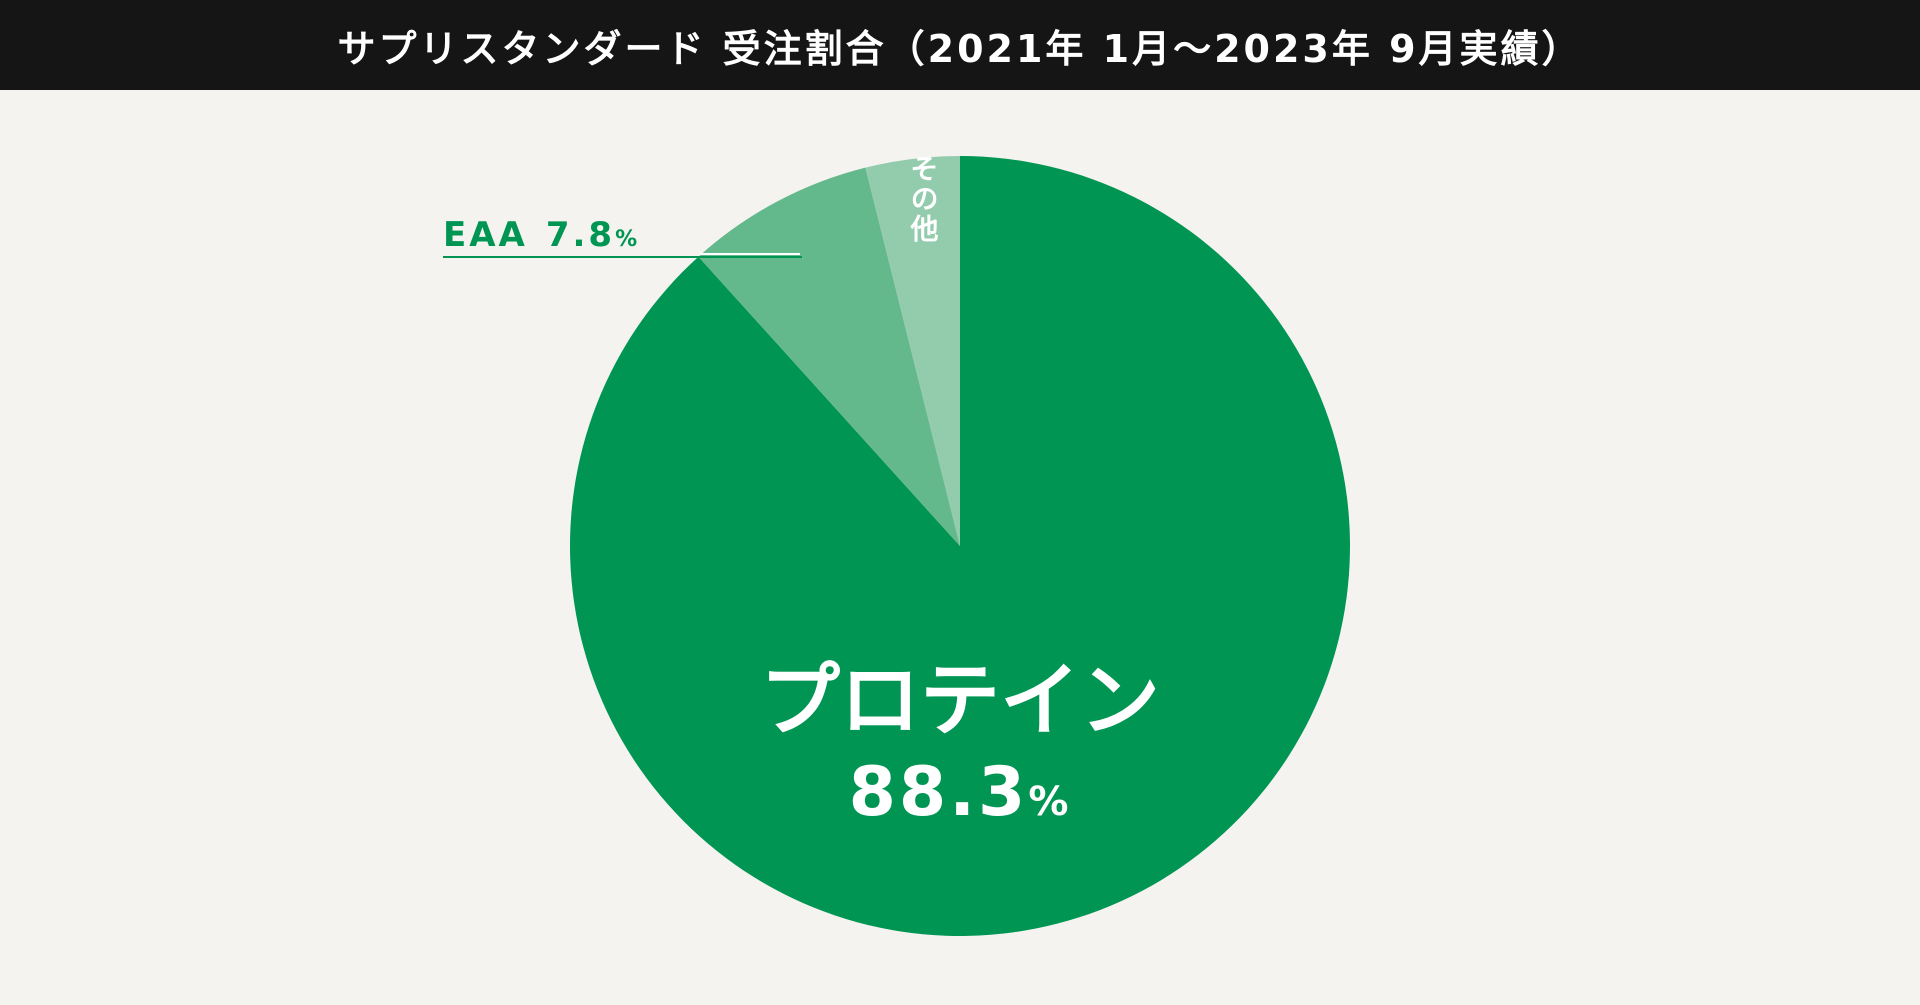  I want to click on other-label: その他, so click(923, 199).